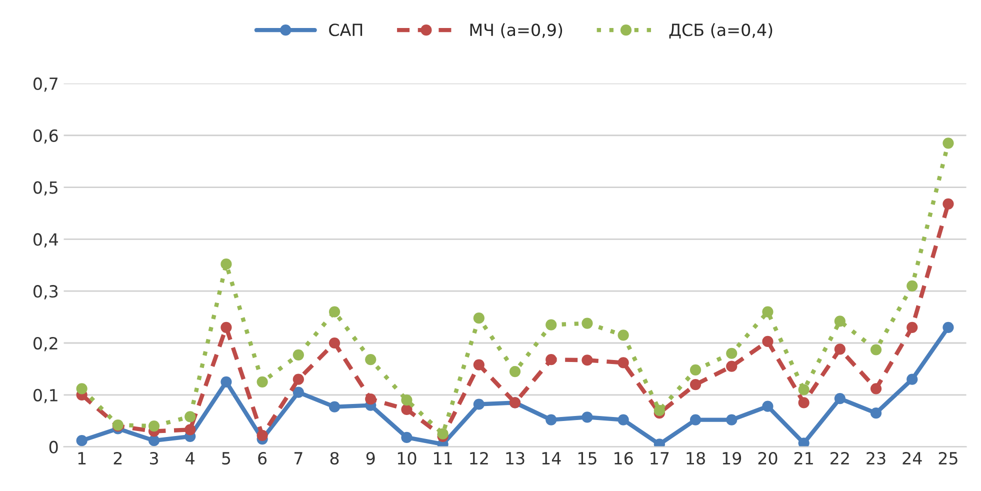  Describe the element at coordinates (720, 31) in the screenshot. I see `legend-label: ДСБ (a=0,4)` at that location.